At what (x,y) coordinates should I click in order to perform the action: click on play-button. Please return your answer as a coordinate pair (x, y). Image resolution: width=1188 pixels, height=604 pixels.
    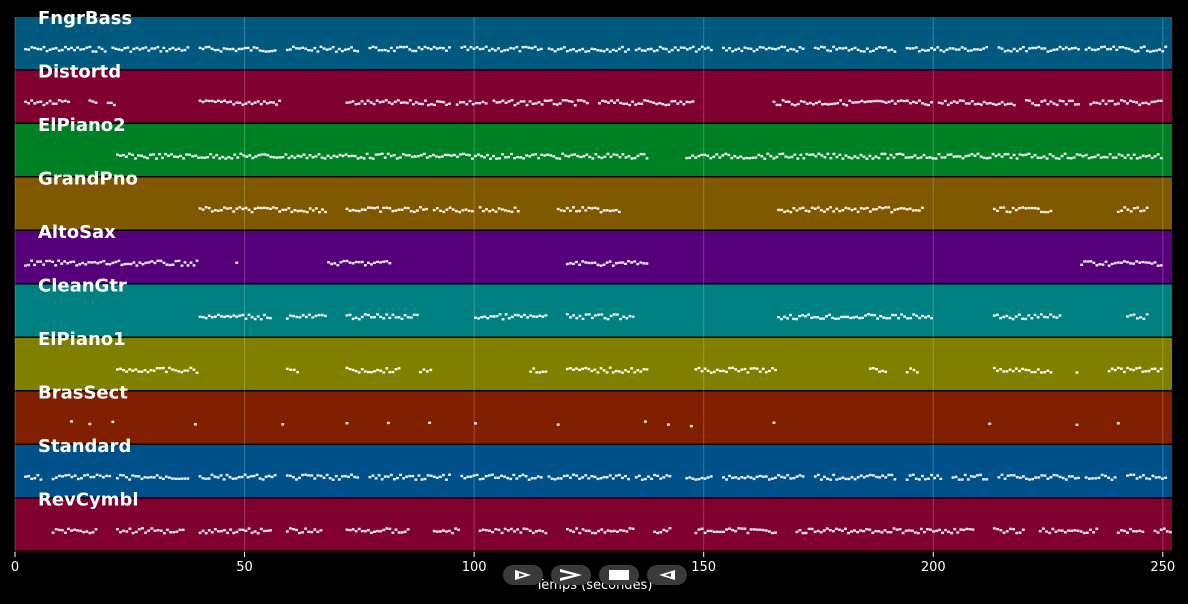
    Looking at the image, I should click on (523, 575).